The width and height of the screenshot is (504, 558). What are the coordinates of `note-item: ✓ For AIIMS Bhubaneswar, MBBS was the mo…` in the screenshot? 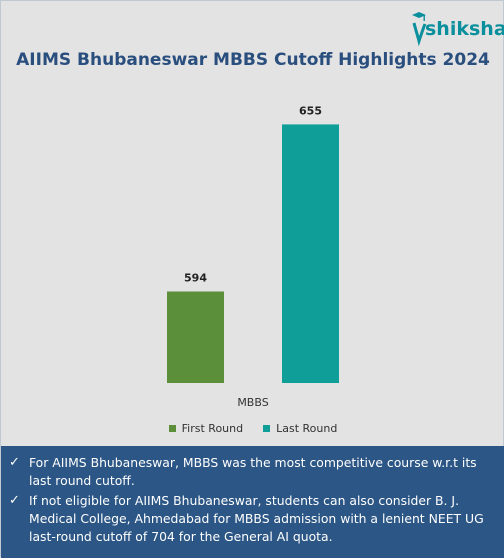 It's located at (250, 472).